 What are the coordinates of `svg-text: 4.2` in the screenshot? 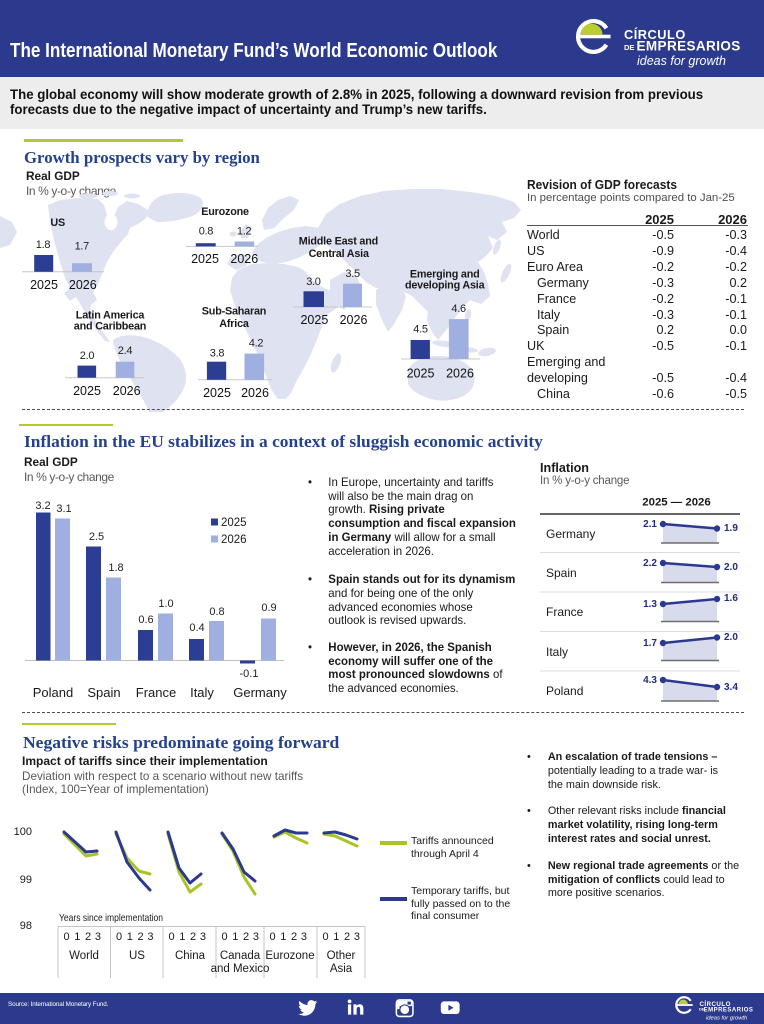 It's located at (256, 344).